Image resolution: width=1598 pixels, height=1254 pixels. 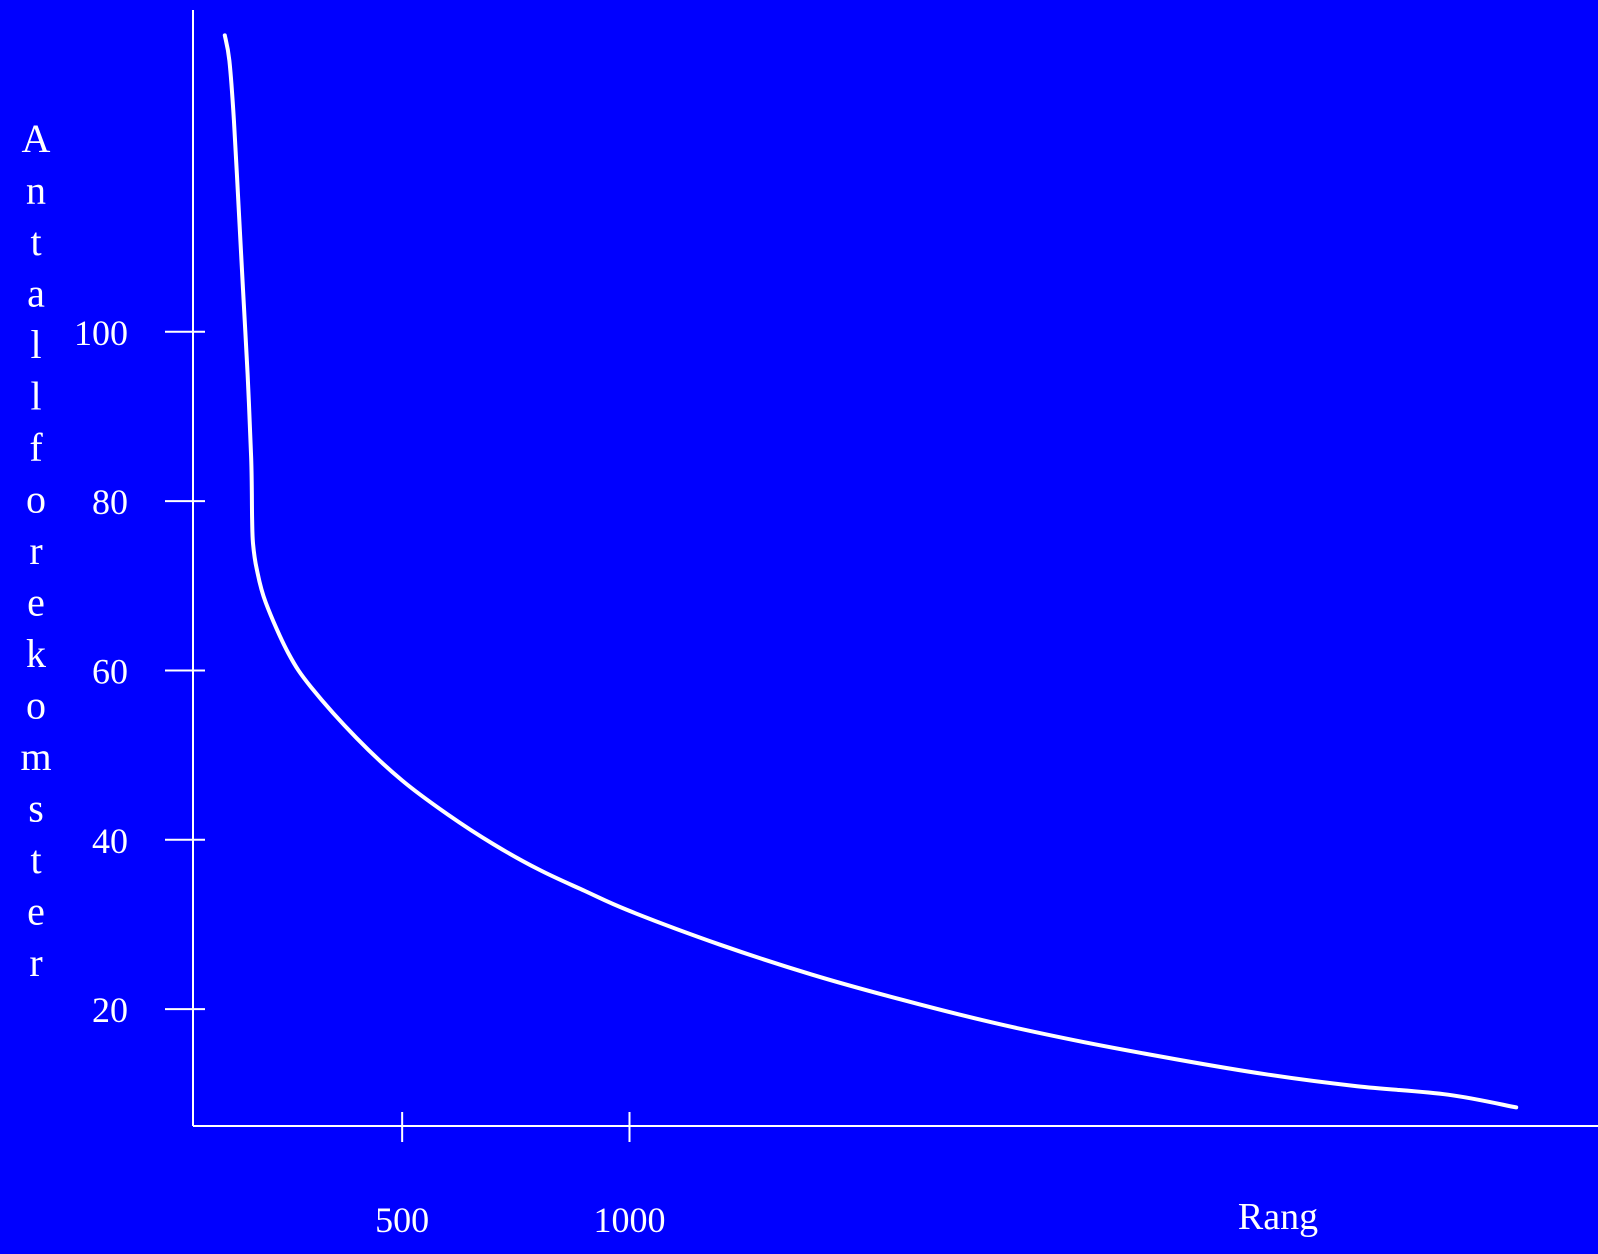 What do you see at coordinates (1278, 1217) in the screenshot?
I see `x-axis-label: Rang` at bounding box center [1278, 1217].